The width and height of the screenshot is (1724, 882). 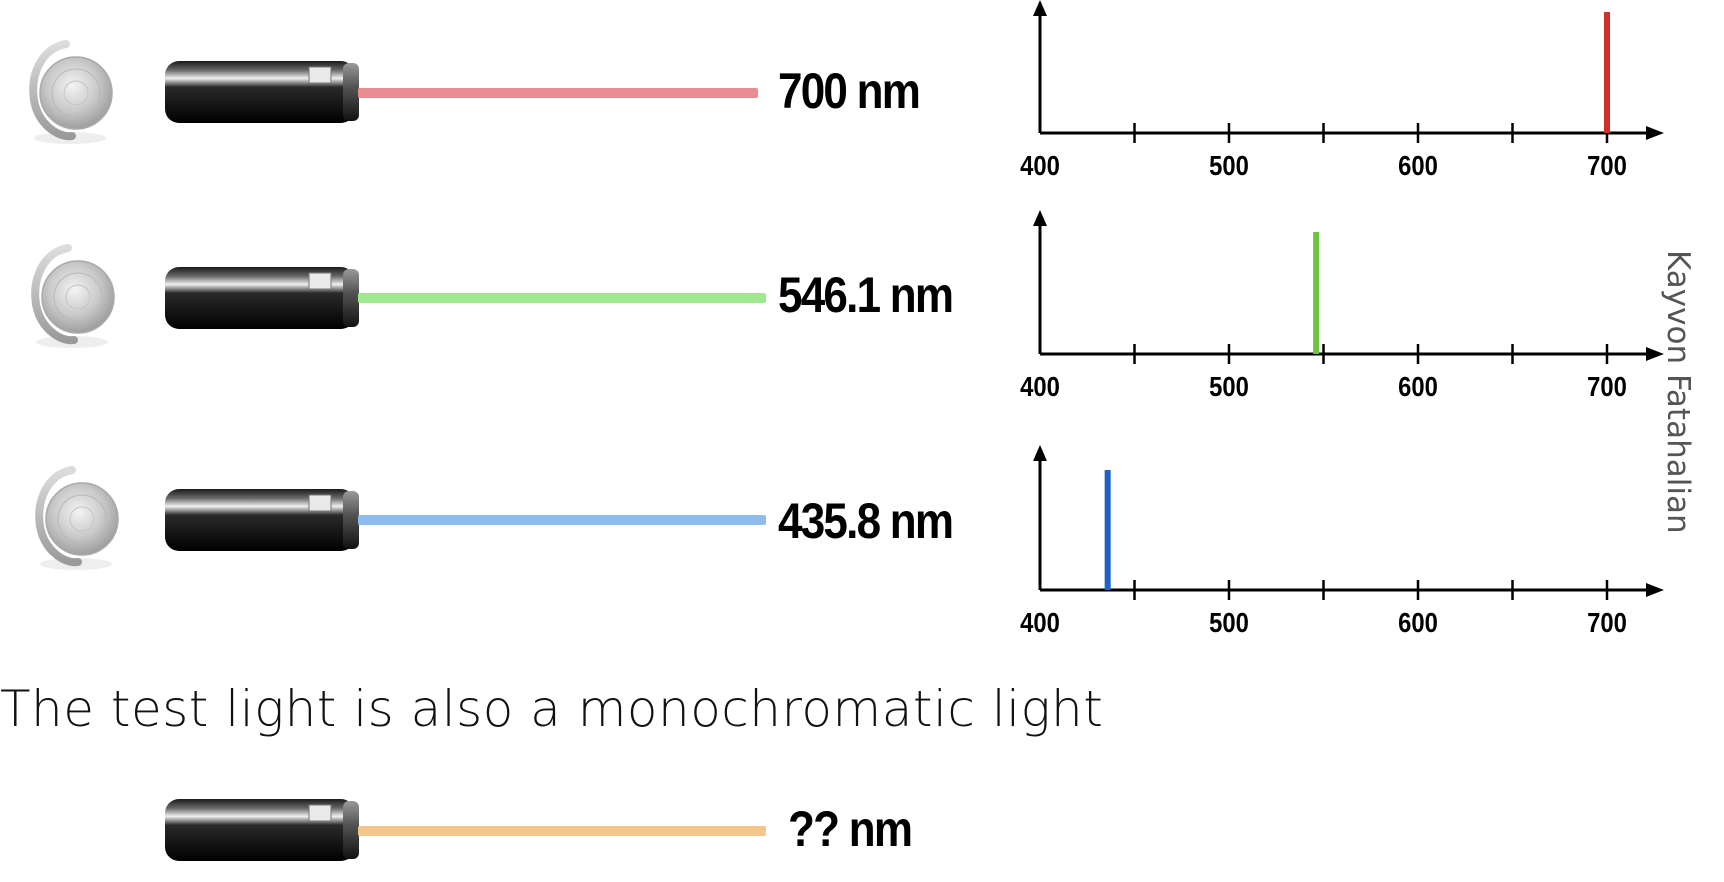 What do you see at coordinates (866, 521) in the screenshot?
I see `wavelength-label: 435.8 nm` at bounding box center [866, 521].